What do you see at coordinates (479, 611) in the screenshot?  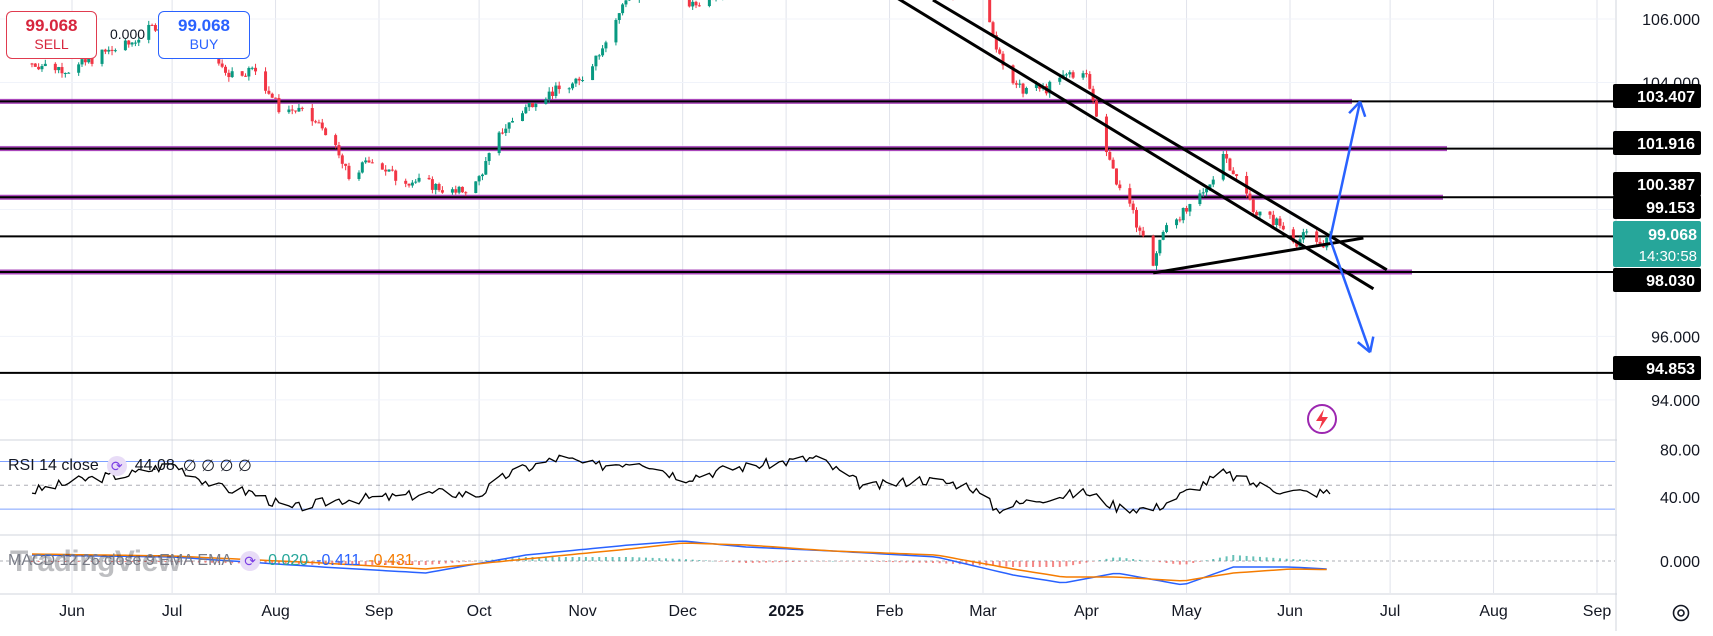 I see `time-tick-label: Oct` at bounding box center [479, 611].